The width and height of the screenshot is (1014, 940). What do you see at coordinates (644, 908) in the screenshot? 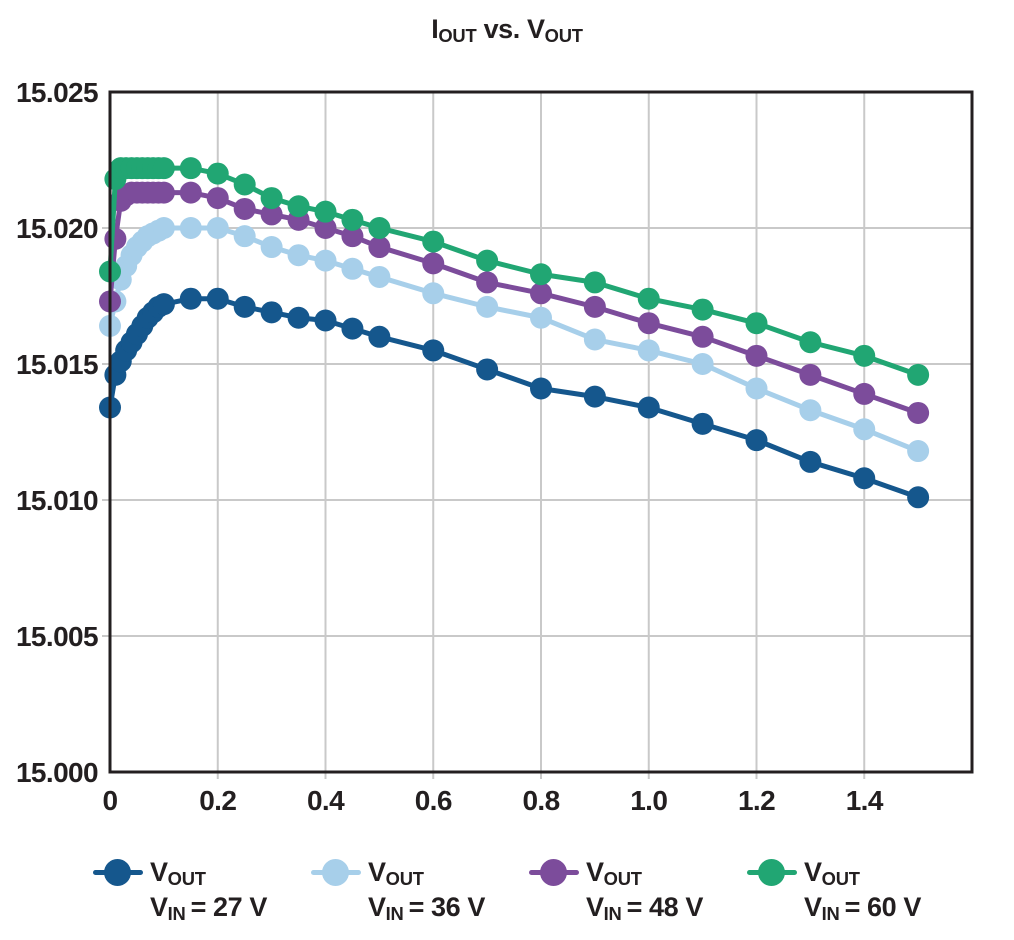
I see `legend-label-line2: VIN = 48 V` at bounding box center [644, 908].